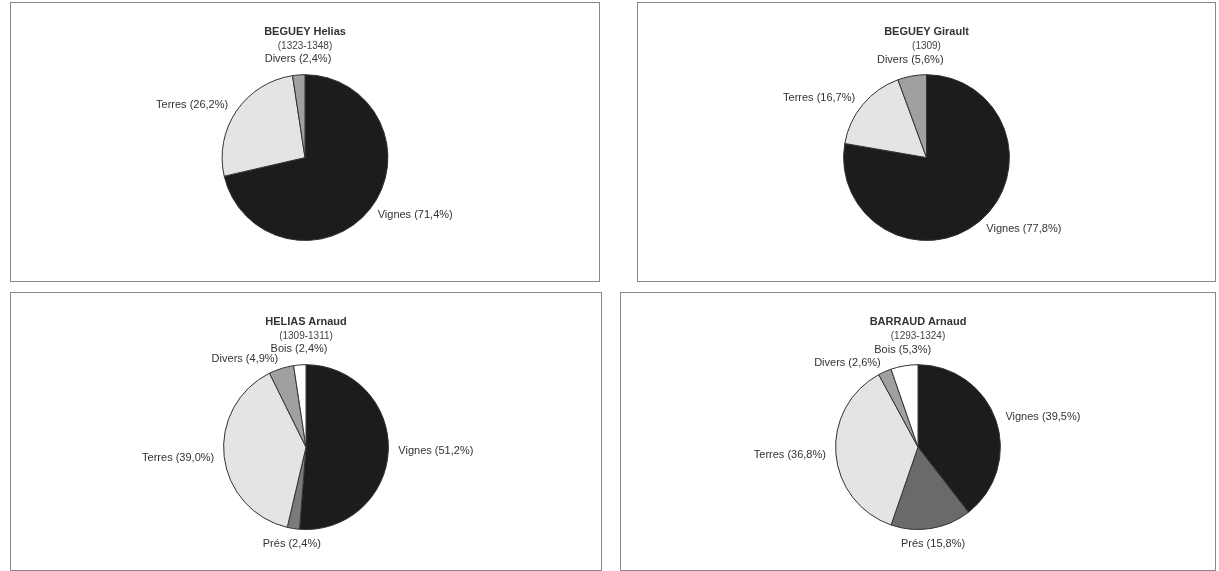 The image size is (1219, 571). What do you see at coordinates (298, 58) in the screenshot?
I see `slice-label: Divers (2,4%)` at bounding box center [298, 58].